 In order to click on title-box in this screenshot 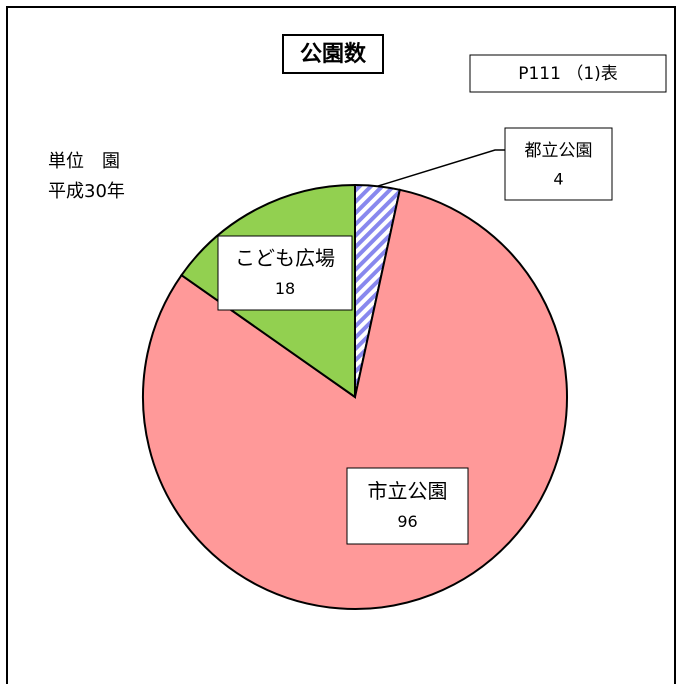, I will do `click(333, 54)`.